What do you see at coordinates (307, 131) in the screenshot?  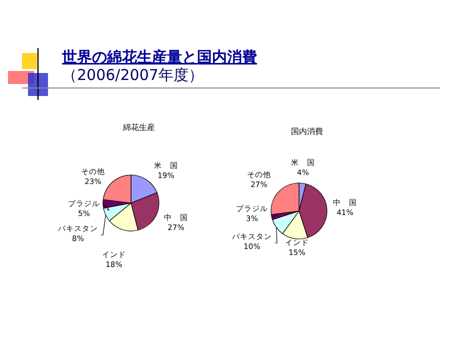 I see `chart-title: 国内消費` at bounding box center [307, 131].